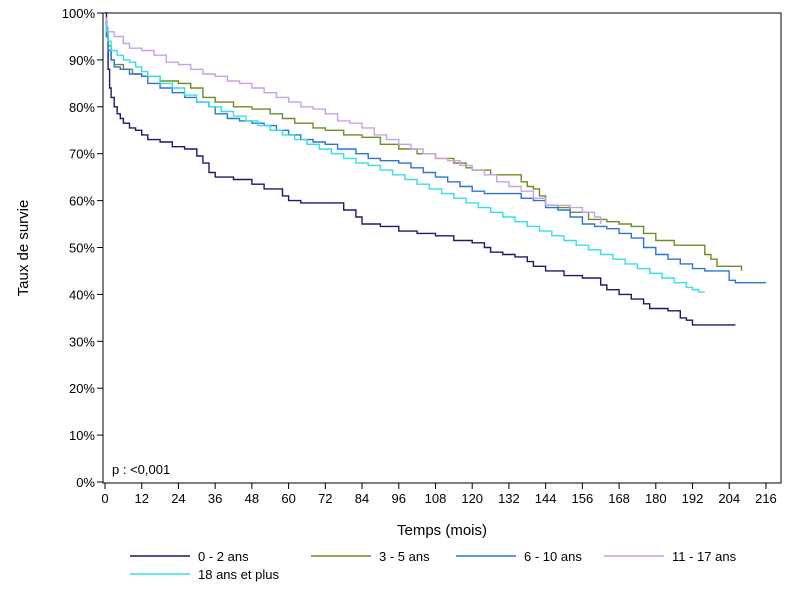  I want to click on legend-label: 3 - 5 ans, so click(404, 556).